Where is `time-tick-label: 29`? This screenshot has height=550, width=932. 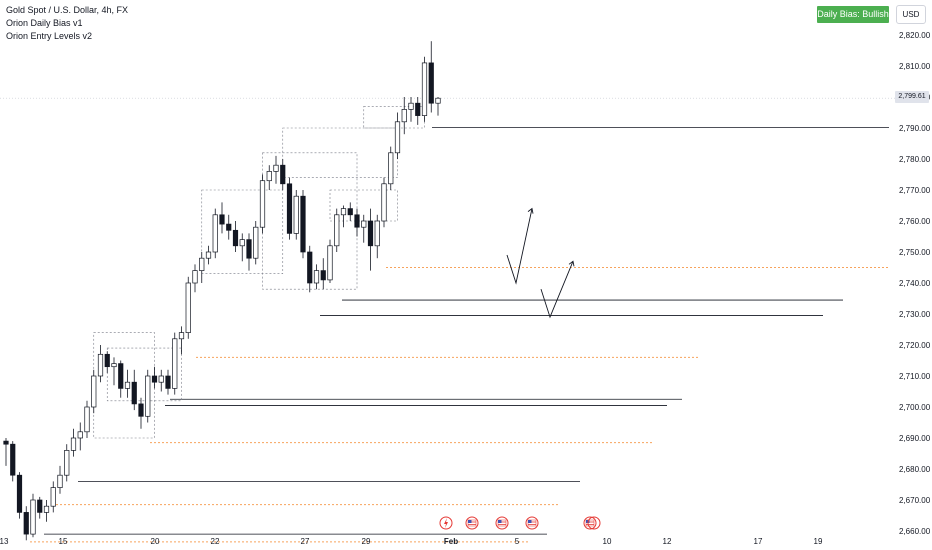 time-tick-label: 29 is located at coordinates (366, 541).